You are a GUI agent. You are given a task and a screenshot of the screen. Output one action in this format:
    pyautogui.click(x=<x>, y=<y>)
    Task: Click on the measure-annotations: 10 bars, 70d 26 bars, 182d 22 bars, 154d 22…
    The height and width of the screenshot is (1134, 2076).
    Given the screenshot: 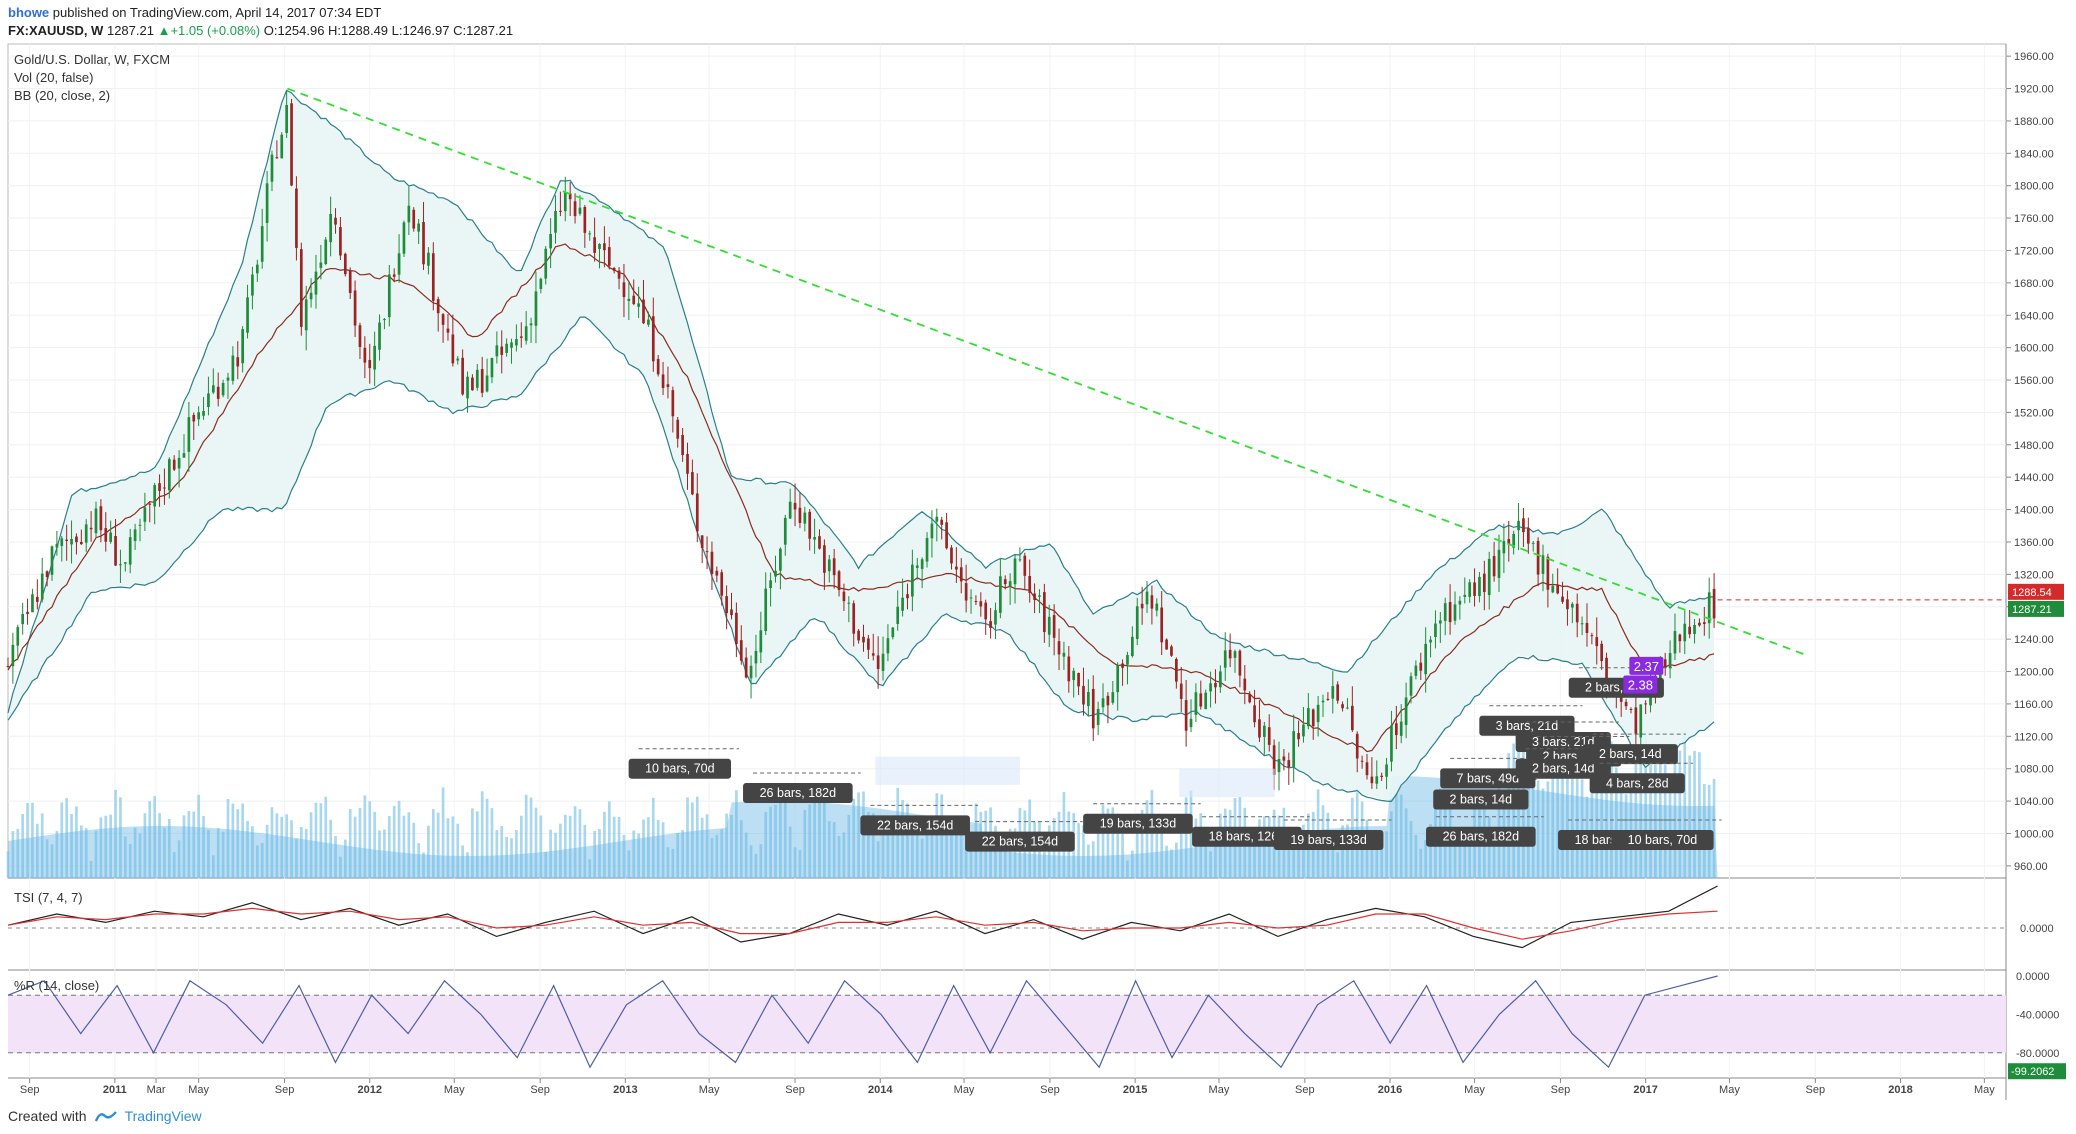 What is the action you would take?
    pyautogui.click(x=1175, y=754)
    